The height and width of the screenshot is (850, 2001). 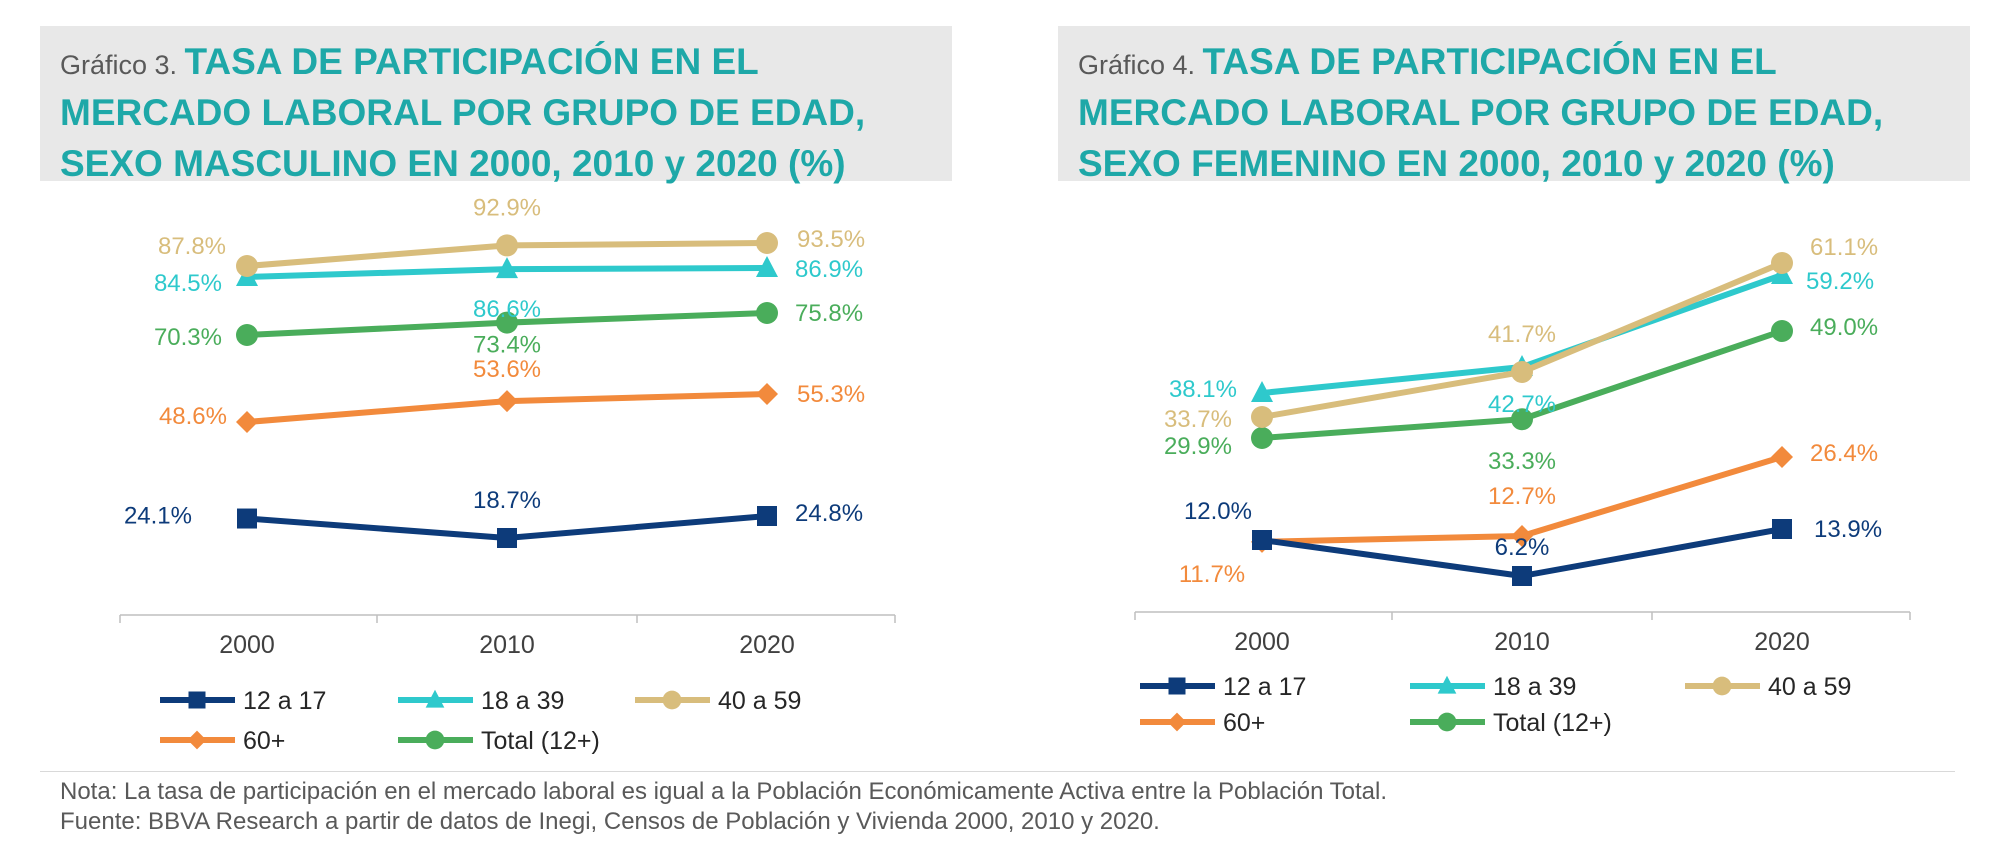 I want to click on data-label: 18.7%, so click(x=507, y=500).